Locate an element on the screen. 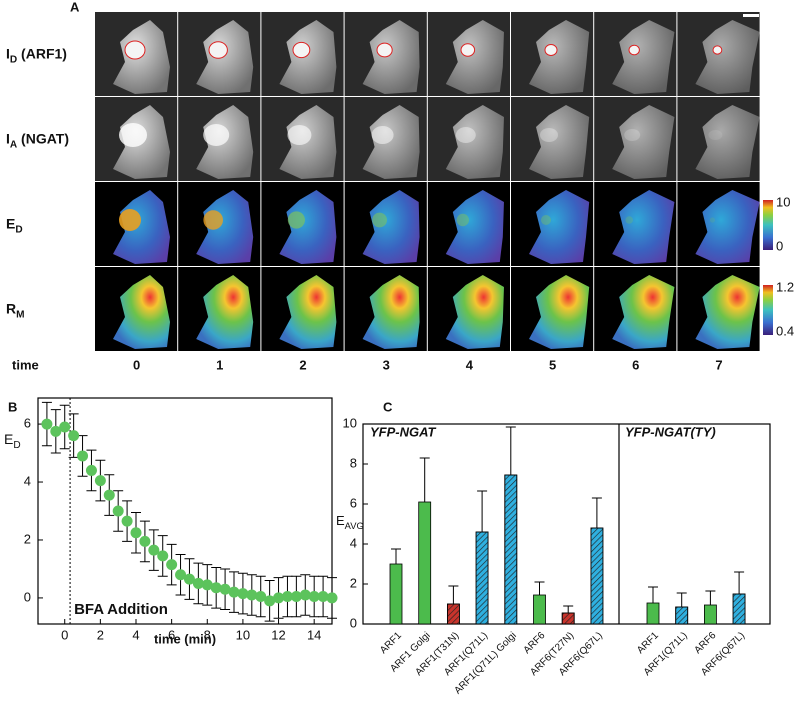 This screenshot has width=796, height=709. y-tick-label: 10 is located at coordinates (350, 422).